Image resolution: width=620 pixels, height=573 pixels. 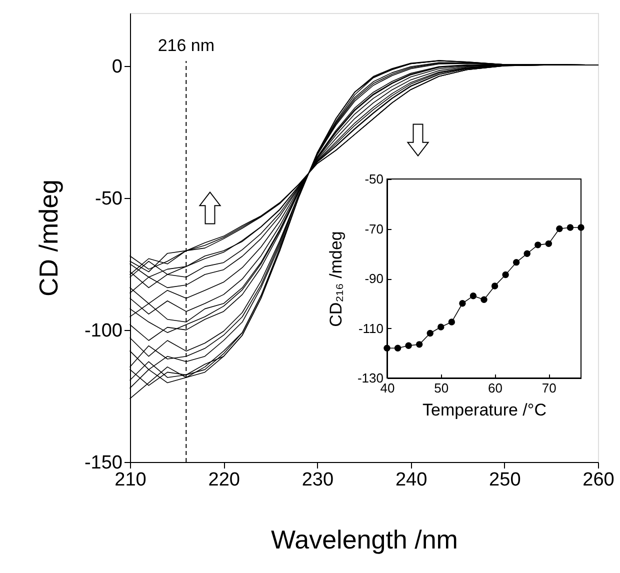 What do you see at coordinates (364, 539) in the screenshot?
I see `x-axis-title: Wavelength /nm` at bounding box center [364, 539].